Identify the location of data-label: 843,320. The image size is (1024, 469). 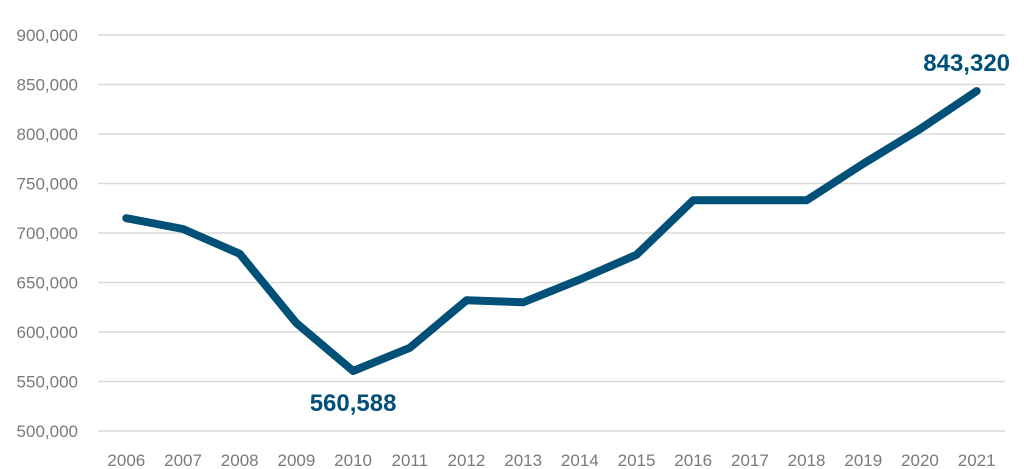
(966, 63).